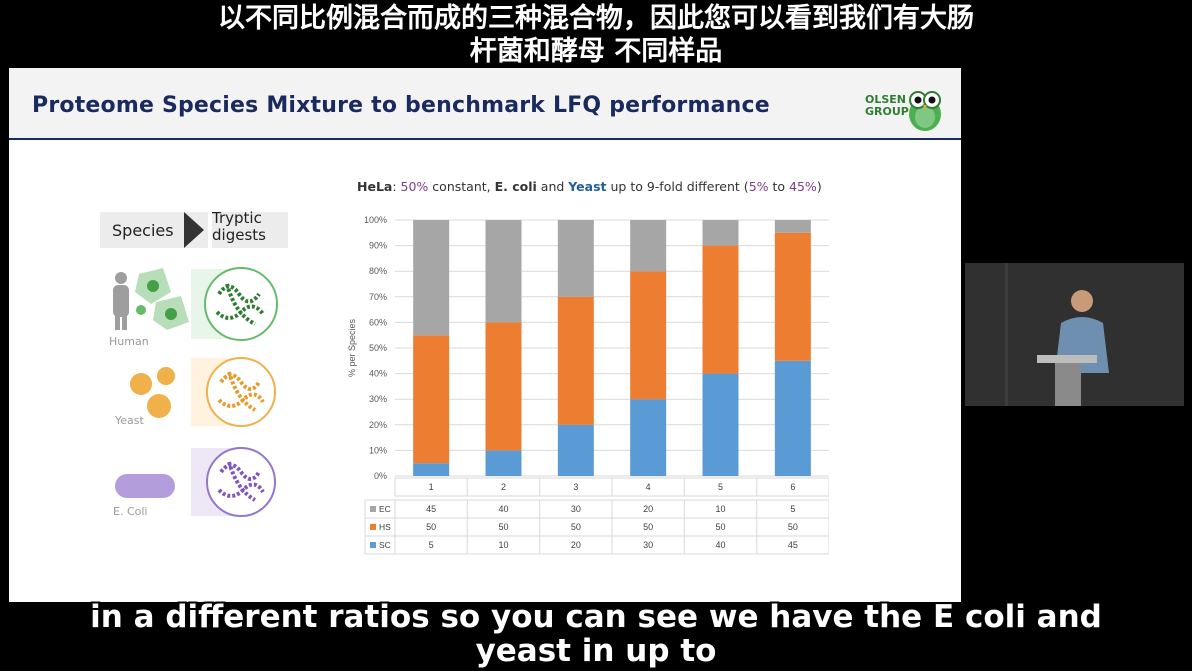 The height and width of the screenshot is (671, 1192). Describe the element at coordinates (373, 545) in the screenshot. I see `legend-swatch-sc` at that location.